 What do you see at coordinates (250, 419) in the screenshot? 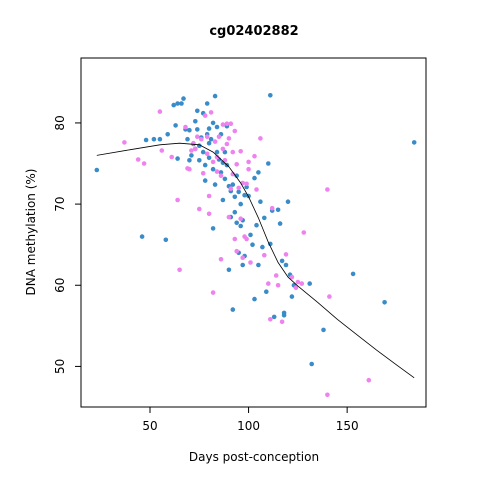
I see `x-axis: 50 100 150` at bounding box center [250, 419].